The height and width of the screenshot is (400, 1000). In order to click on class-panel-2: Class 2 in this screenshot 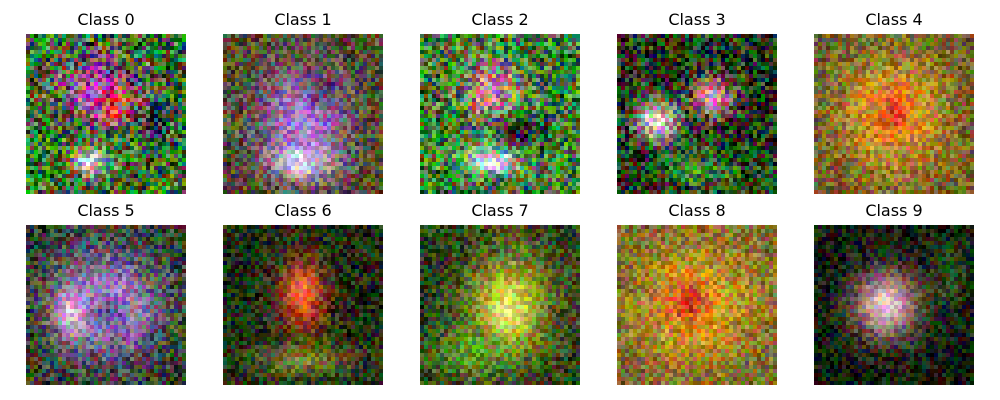, I will do `click(500, 104)`.